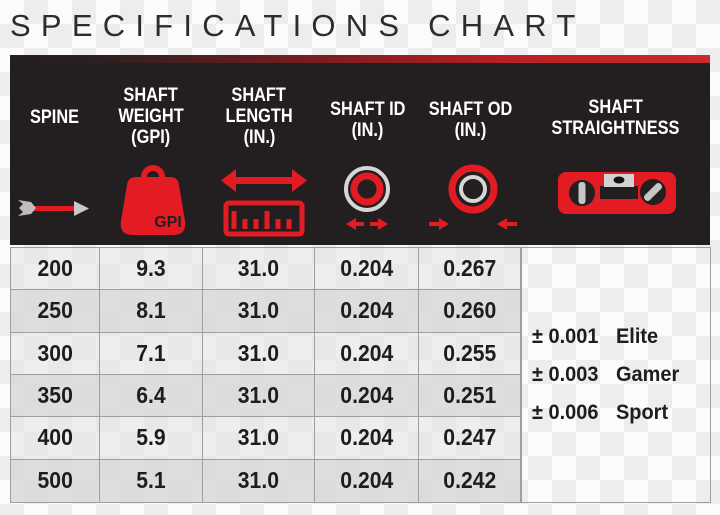 This screenshot has width=720, height=515. I want to click on arrow-icon, so click(53, 208).